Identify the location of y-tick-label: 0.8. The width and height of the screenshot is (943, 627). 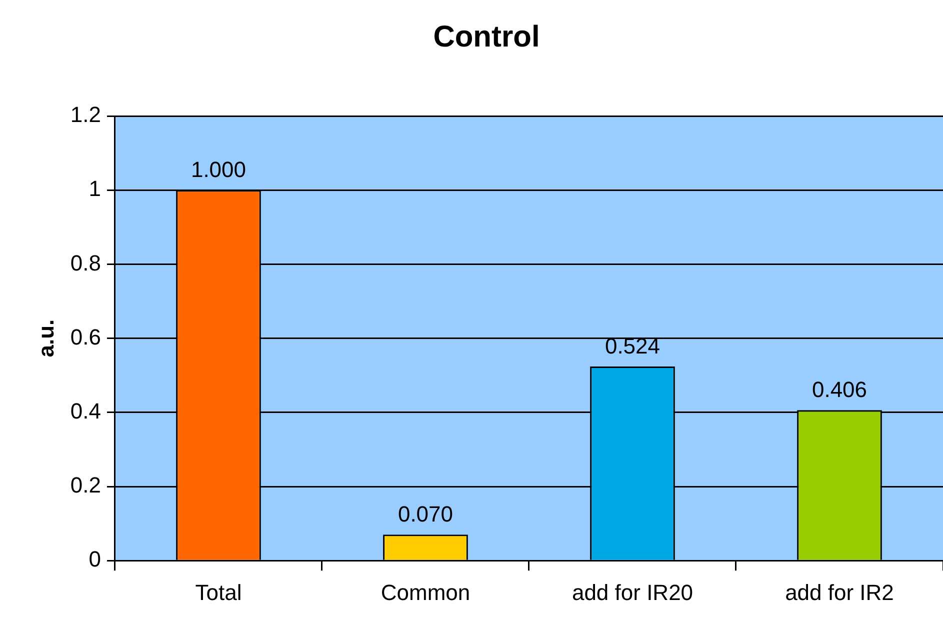
(85, 263).